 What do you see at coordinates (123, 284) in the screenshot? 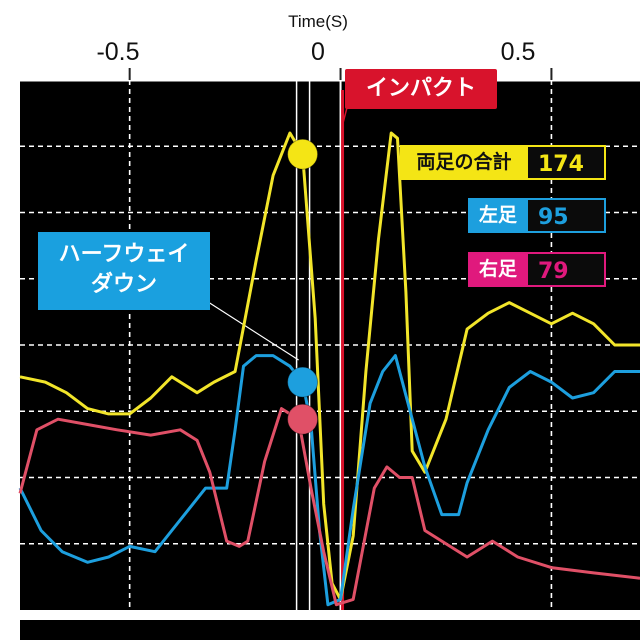
I see `halfway-label-line2: ダウン` at bounding box center [123, 284].